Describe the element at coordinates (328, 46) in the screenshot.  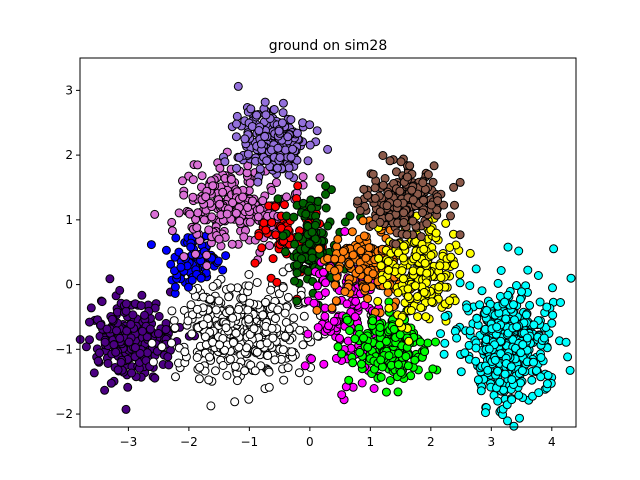
I see `chart-title: ground on sim28` at that location.